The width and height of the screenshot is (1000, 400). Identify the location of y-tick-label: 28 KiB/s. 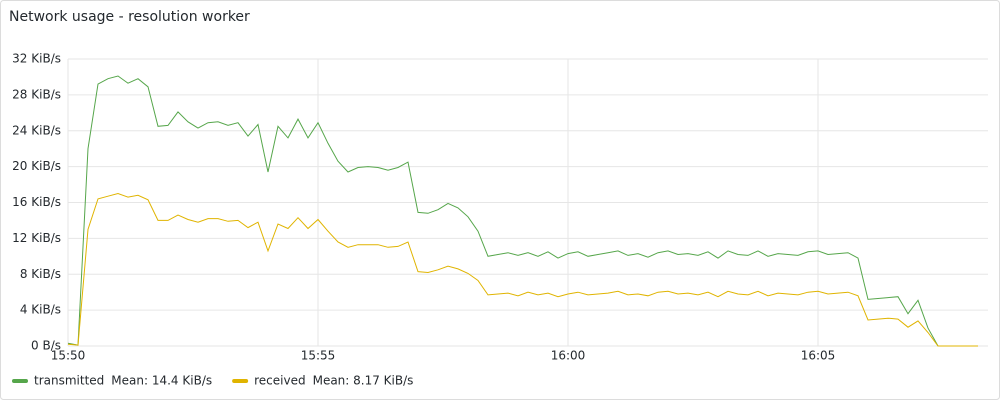
(36, 94).